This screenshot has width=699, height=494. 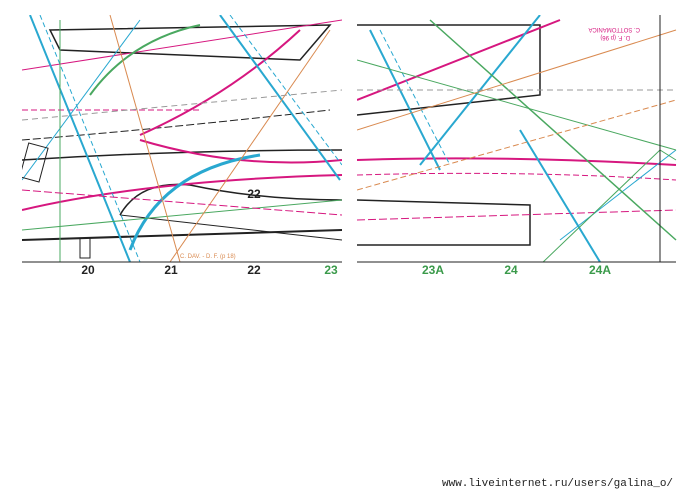 I want to click on piece-label: 24A, so click(x=600, y=270).